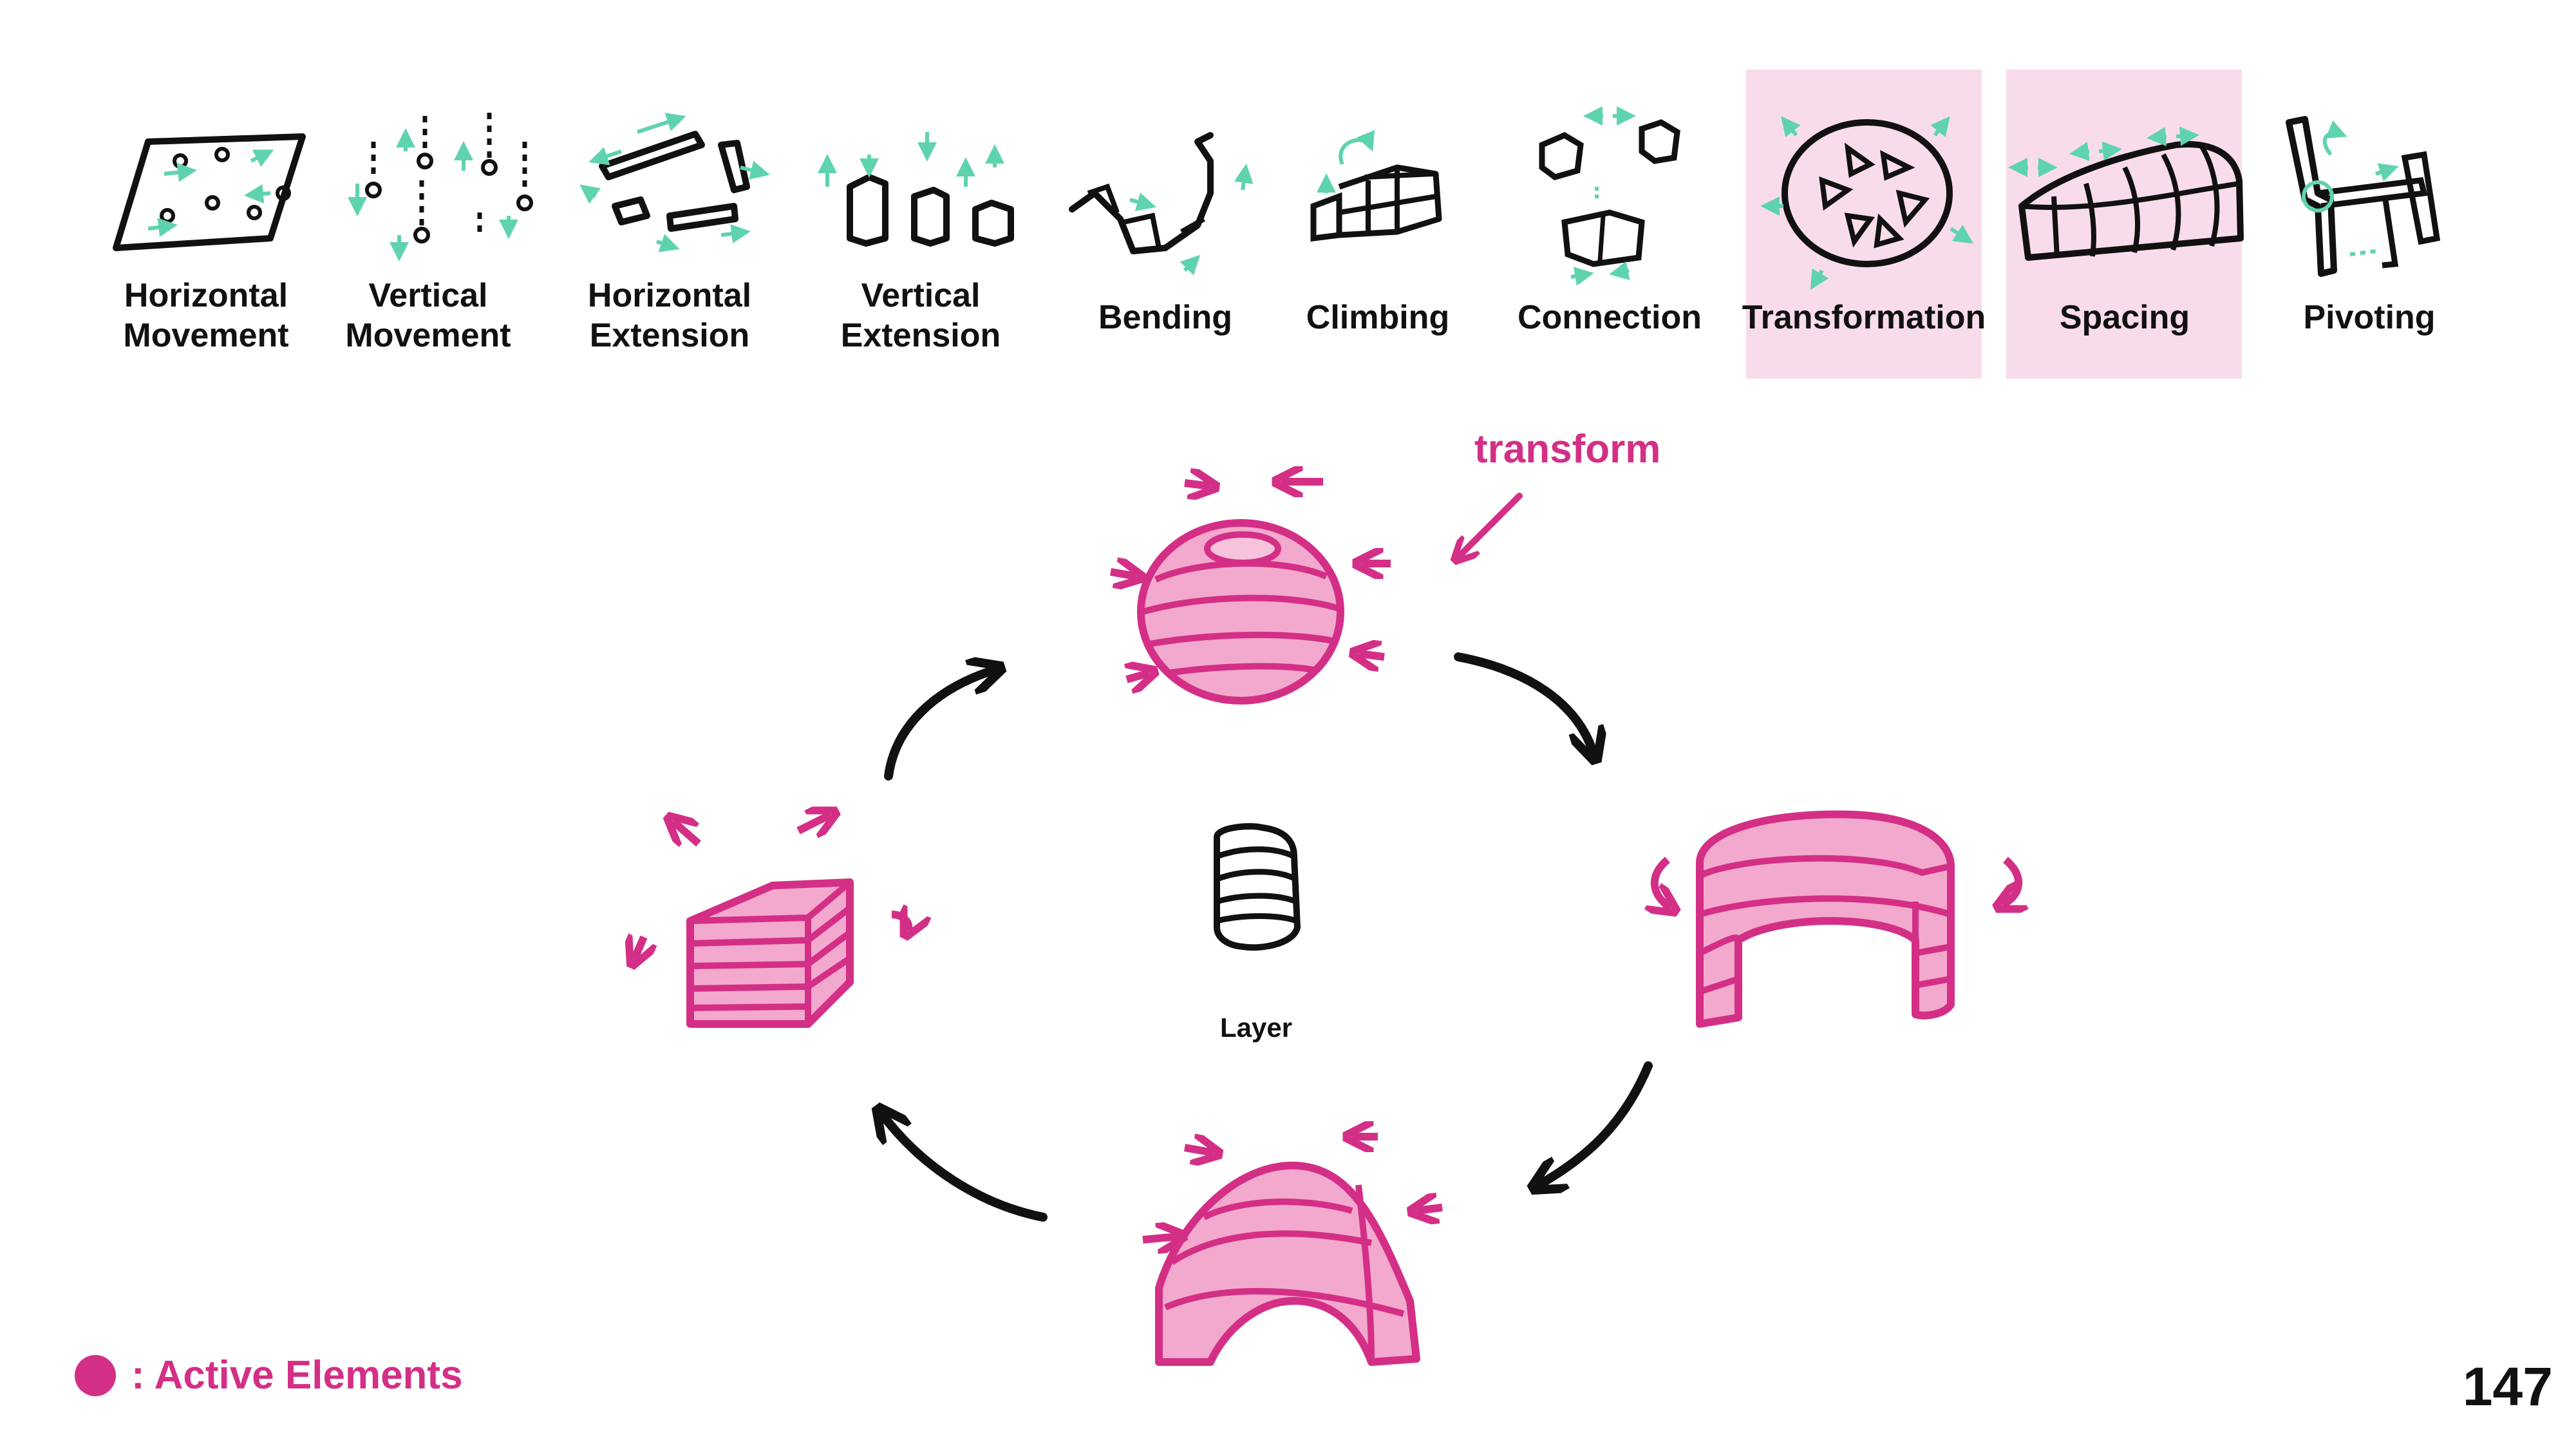  I want to click on cycle-arrow-top-right, so click(1524, 702).